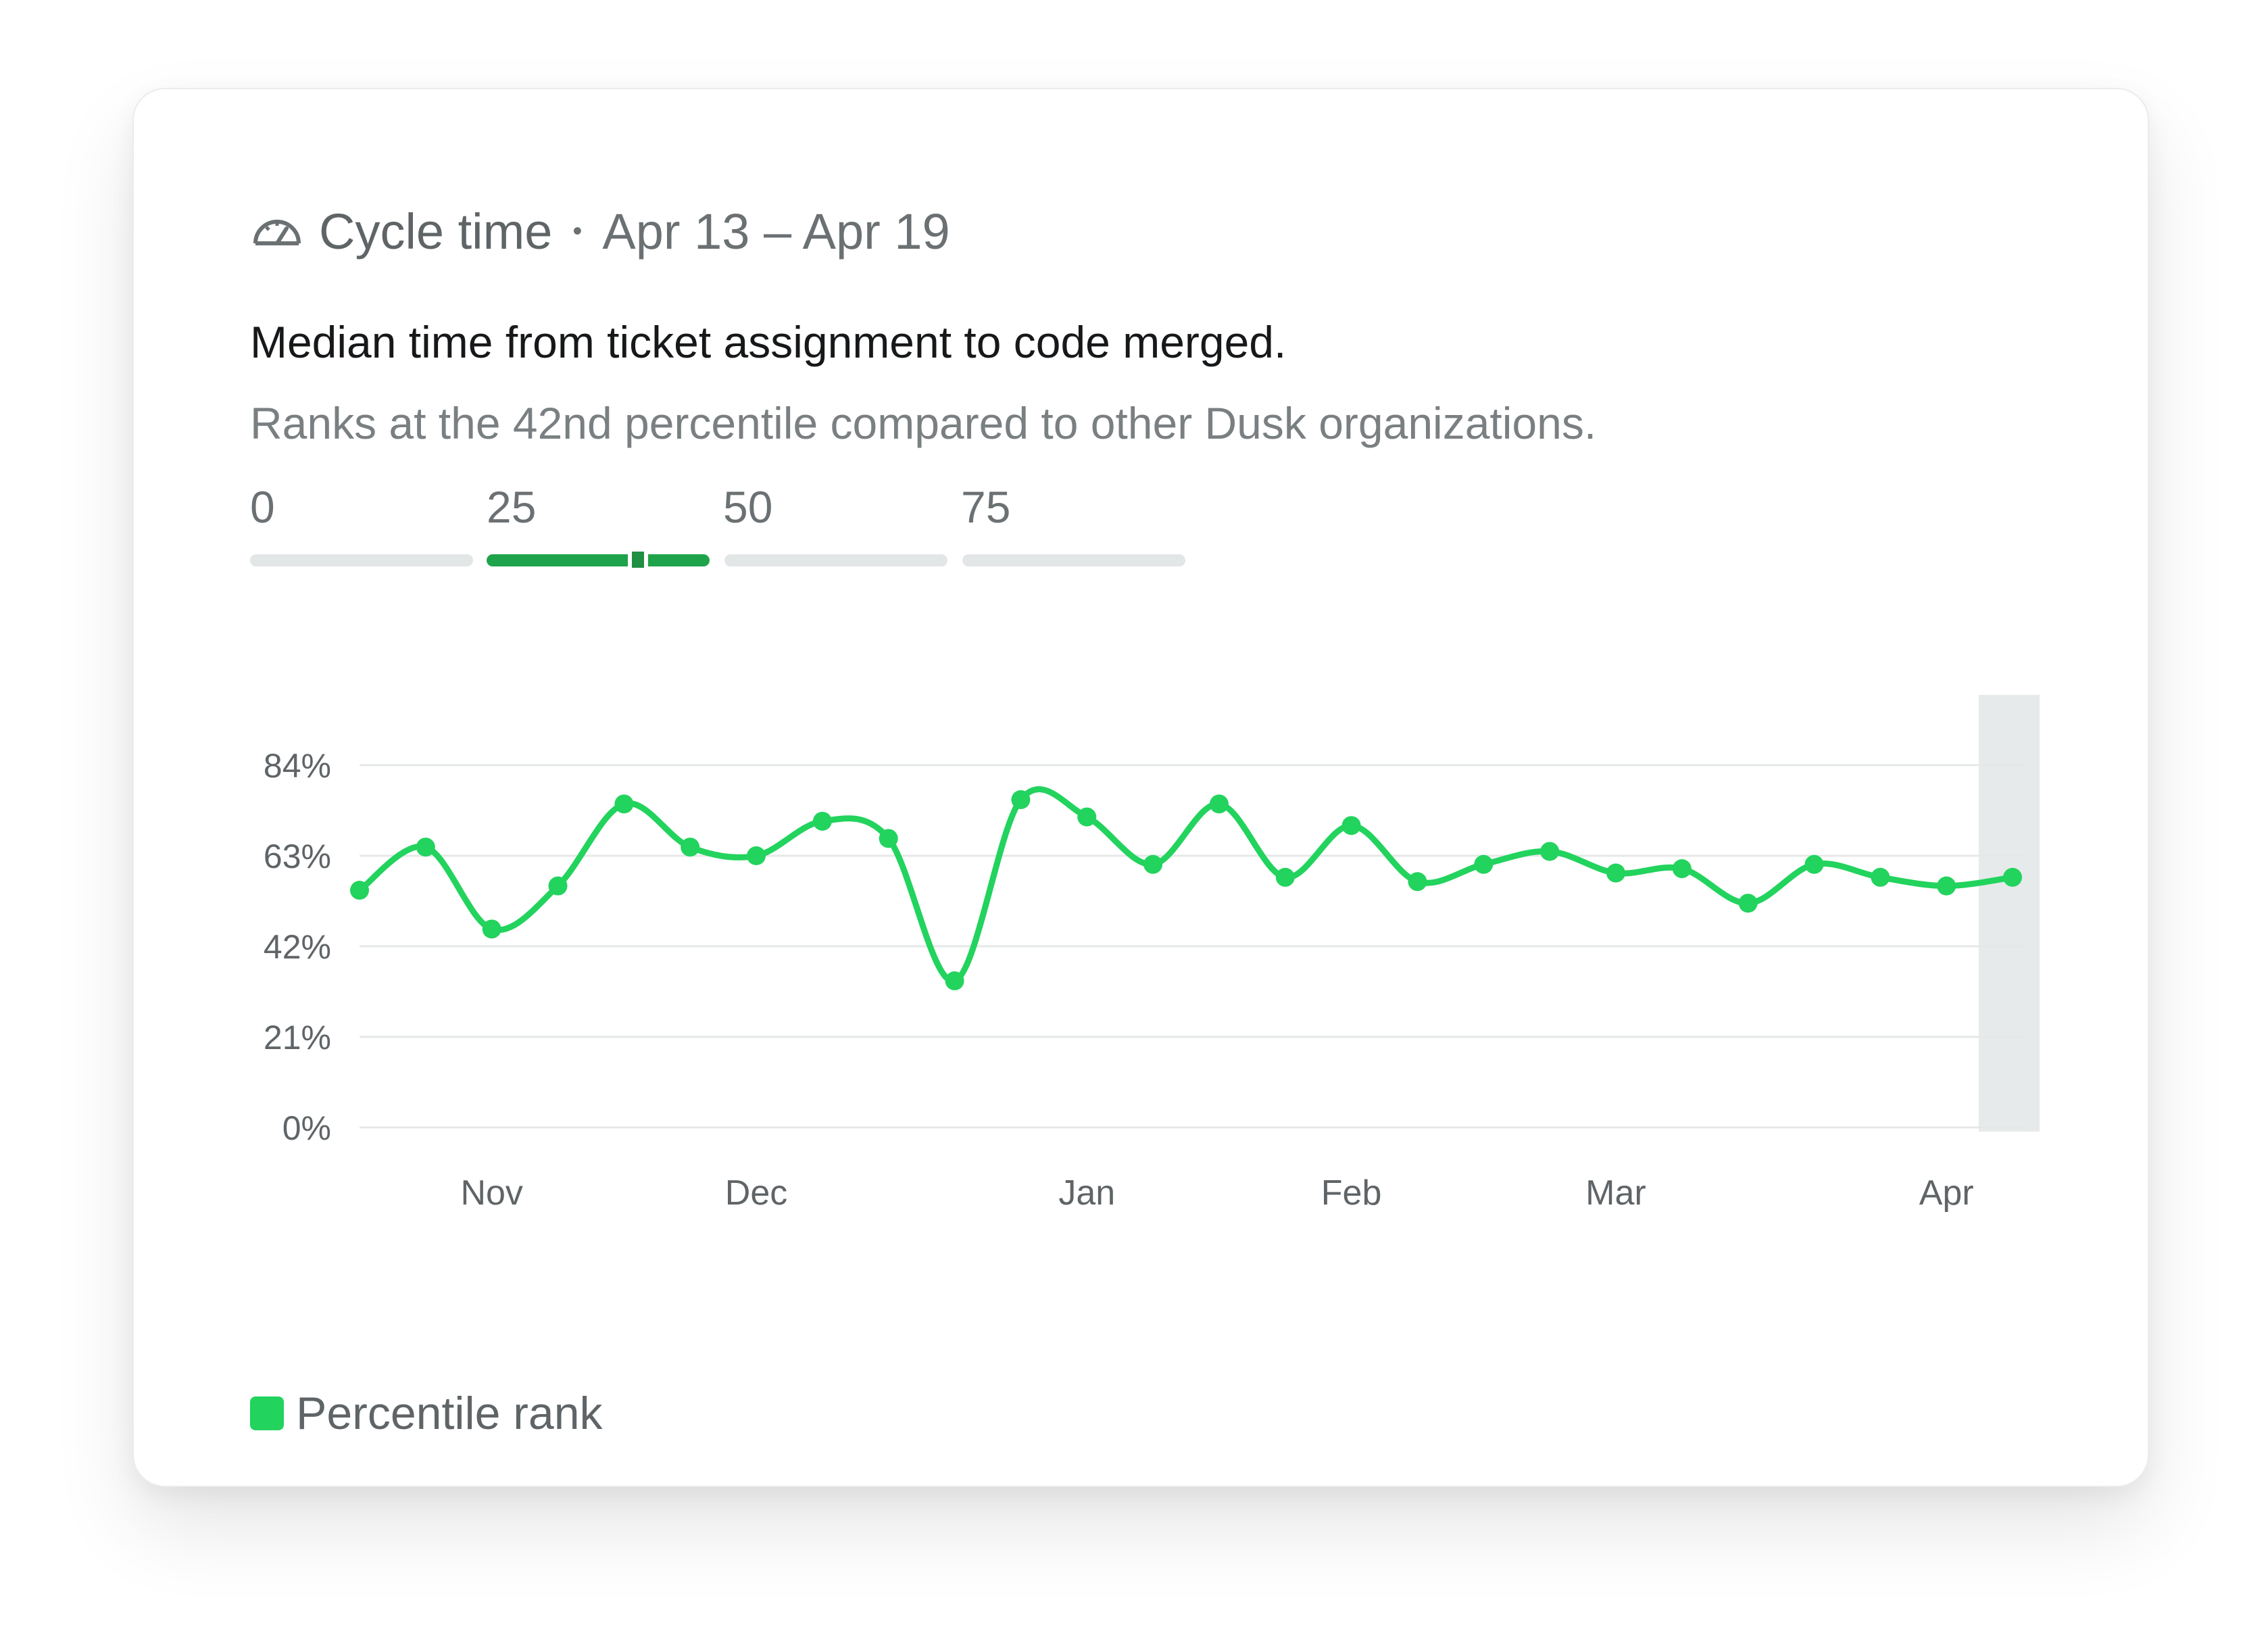 Image resolution: width=2268 pixels, height=1652 pixels. Describe the element at coordinates (297, 947) in the screenshot. I see `y-tick-label: 42%` at that location.